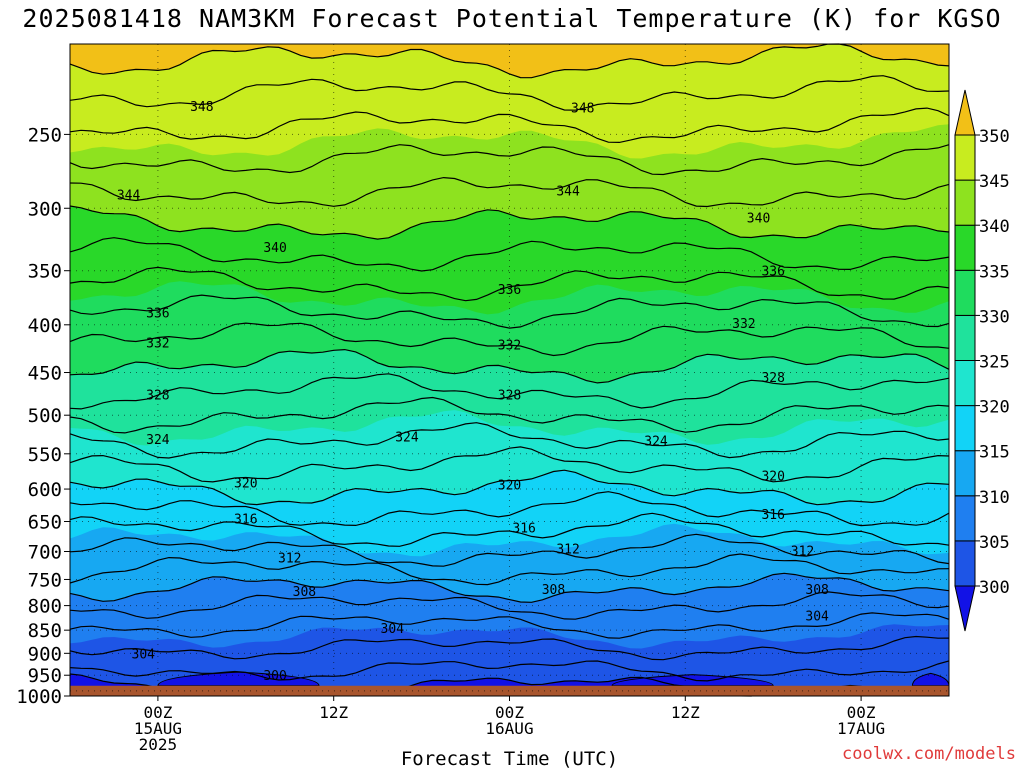  What do you see at coordinates (45, 326) in the screenshot?
I see `y-tick-label-400: 400` at bounding box center [45, 326].